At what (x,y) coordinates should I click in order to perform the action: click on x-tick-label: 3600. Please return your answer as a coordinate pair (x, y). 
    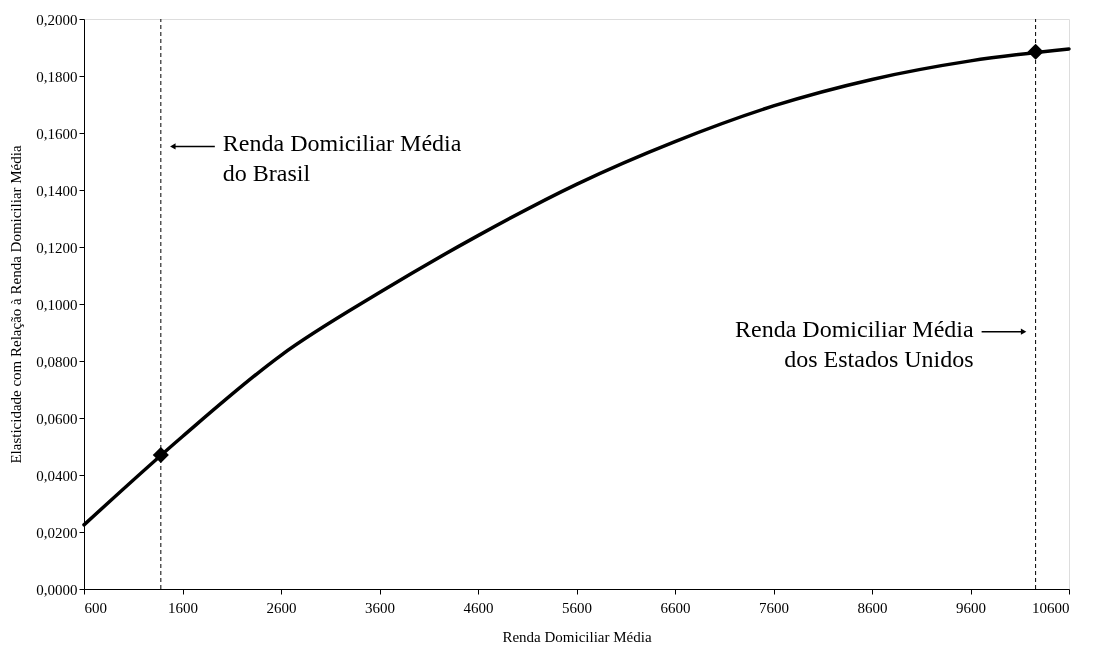
    Looking at the image, I should click on (380, 607).